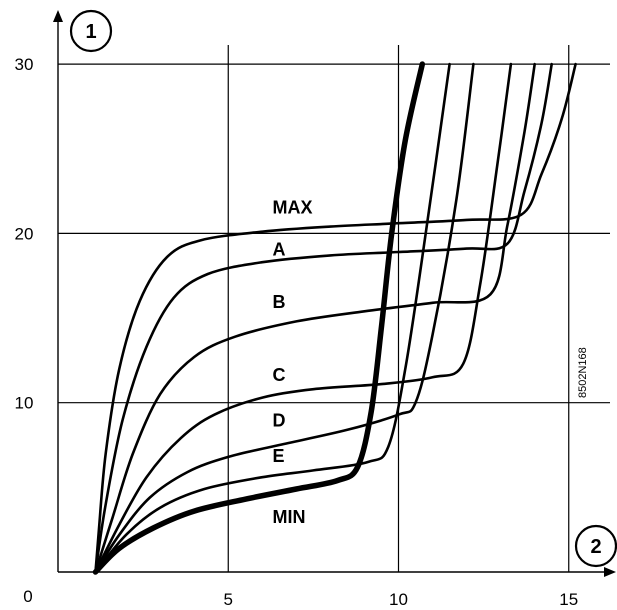 This screenshot has width=617, height=610. What do you see at coordinates (293, 362) in the screenshot?
I see `series-labels: MAX A B C DE MIN` at bounding box center [293, 362].